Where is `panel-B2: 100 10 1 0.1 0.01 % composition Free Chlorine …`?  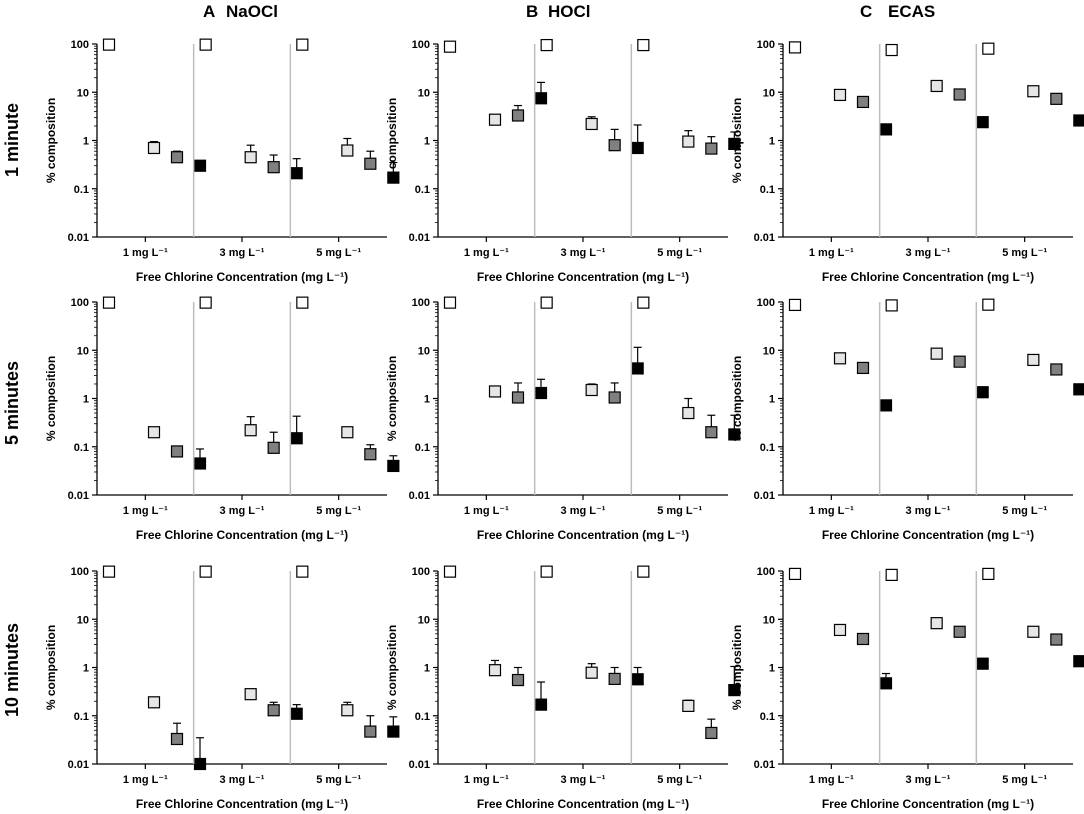
panel-B2: 100 10 1 0.1 0.01 % composition Free Chlorine … is located at coordinates (563, 419).